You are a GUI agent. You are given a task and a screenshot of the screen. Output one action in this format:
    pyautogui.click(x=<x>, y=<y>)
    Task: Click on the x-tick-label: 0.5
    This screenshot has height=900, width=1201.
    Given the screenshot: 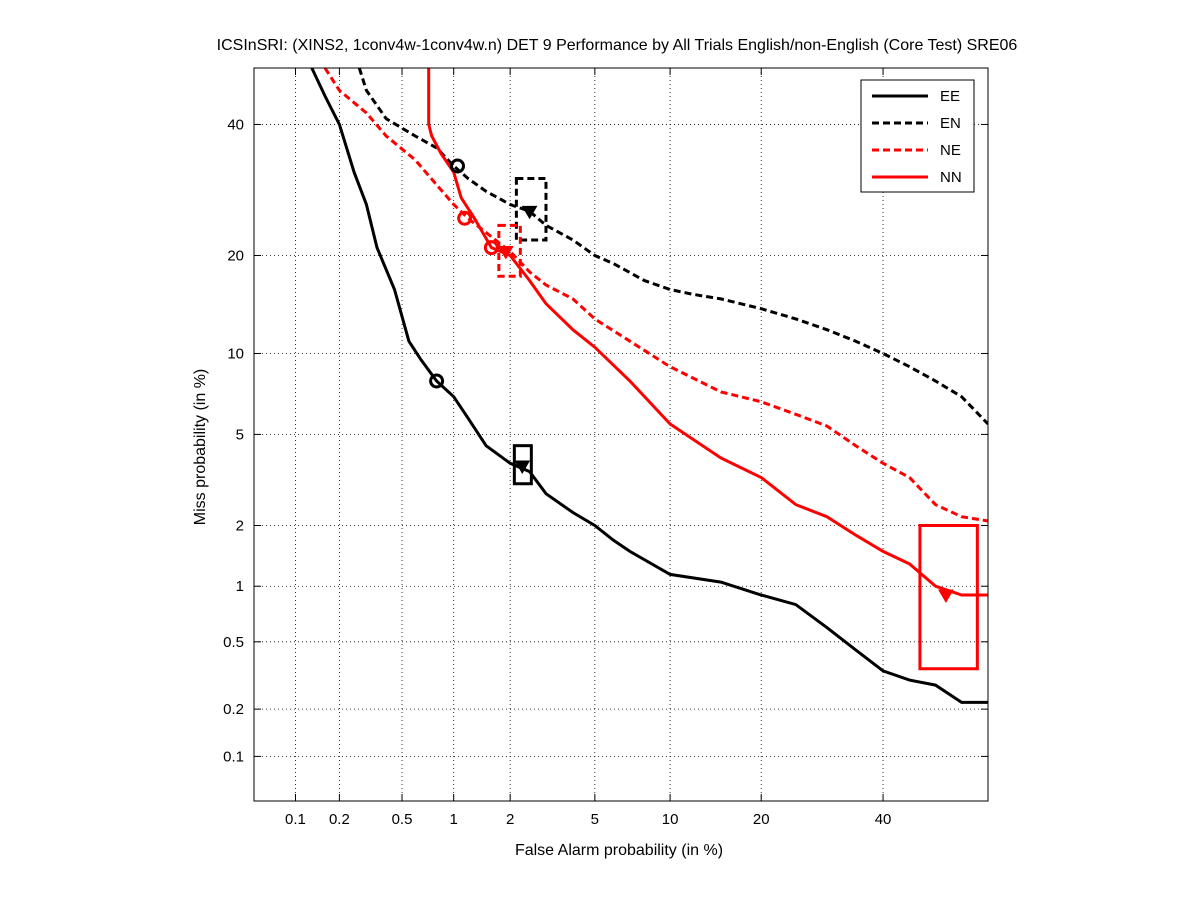 What is the action you would take?
    pyautogui.click(x=402, y=819)
    